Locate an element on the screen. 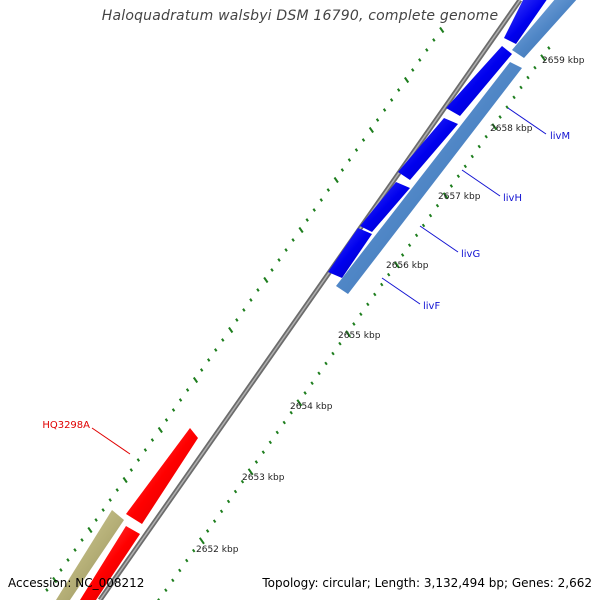 Image resolution: width=600 pixels, height=600 pixels. gene-feature-HQ3298A is located at coordinates (162, 476).